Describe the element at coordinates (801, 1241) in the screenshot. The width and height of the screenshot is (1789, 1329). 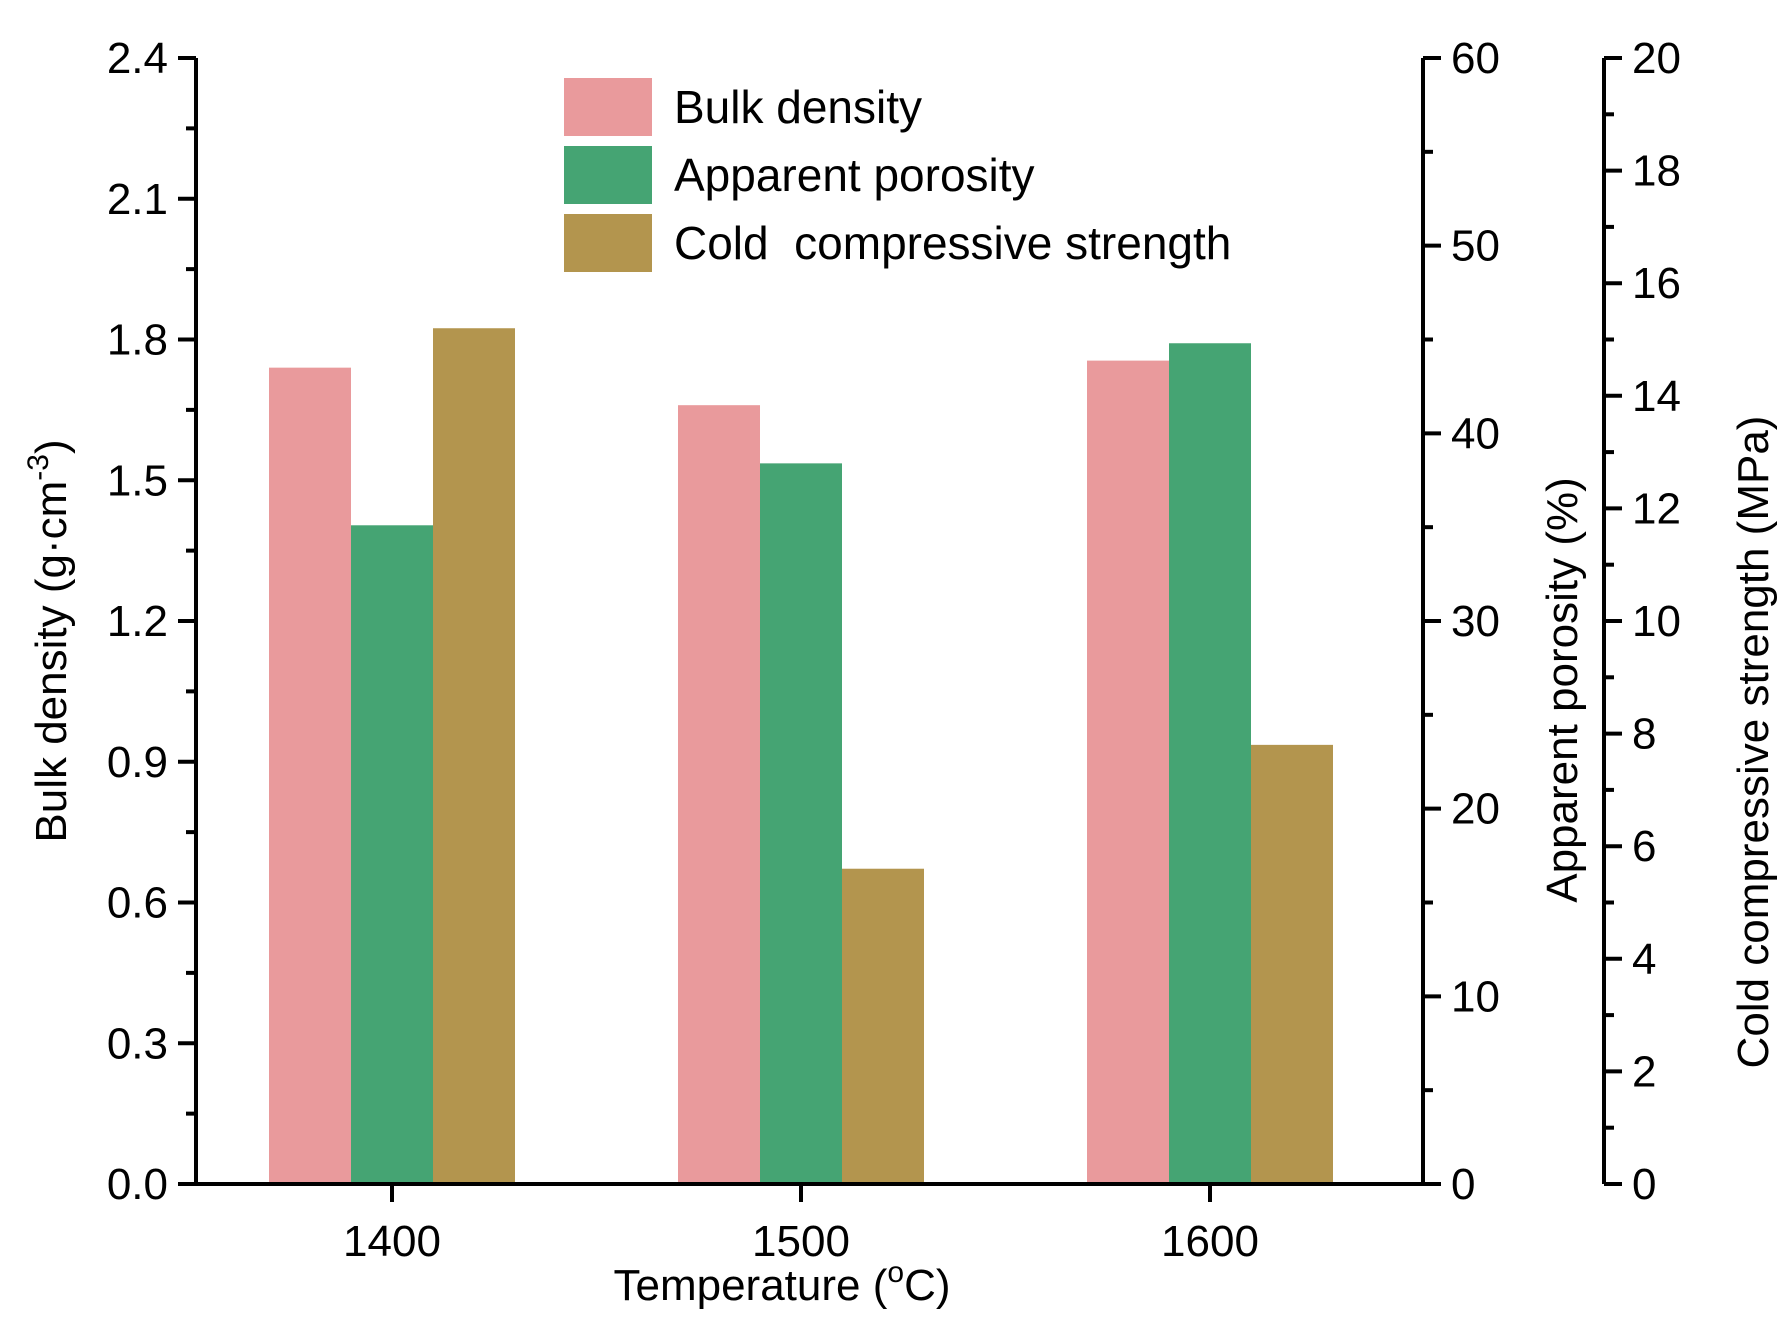
I see `x-tick-label: 1500` at that location.